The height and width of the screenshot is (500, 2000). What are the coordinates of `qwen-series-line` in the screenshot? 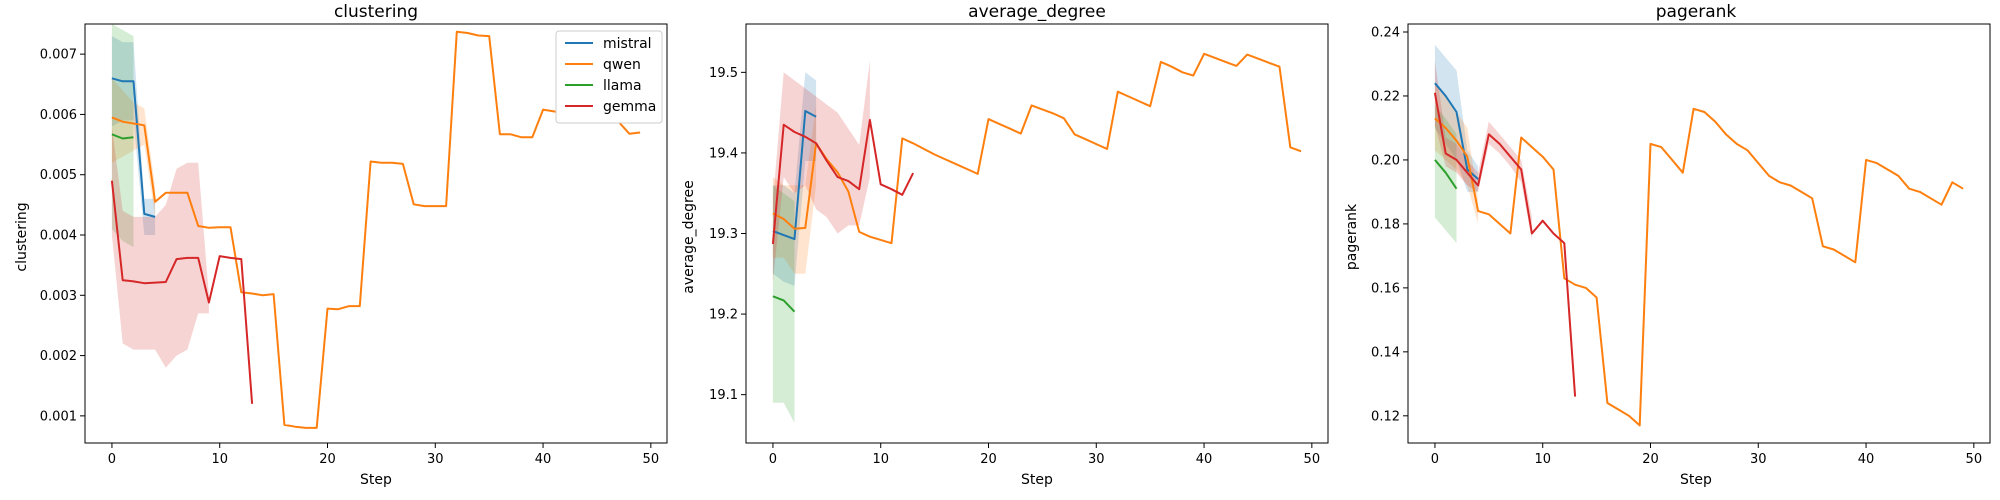 It's located at (1037, 148).